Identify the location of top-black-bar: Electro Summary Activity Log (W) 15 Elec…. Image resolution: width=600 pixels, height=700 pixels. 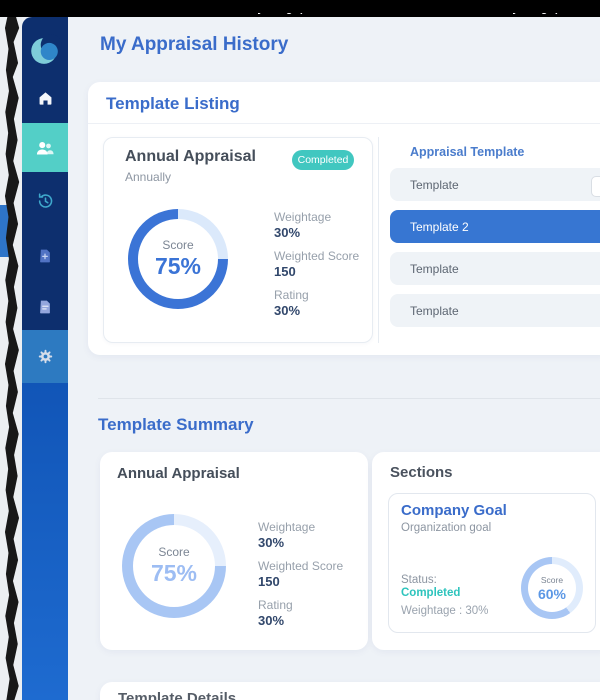
(300, 8).